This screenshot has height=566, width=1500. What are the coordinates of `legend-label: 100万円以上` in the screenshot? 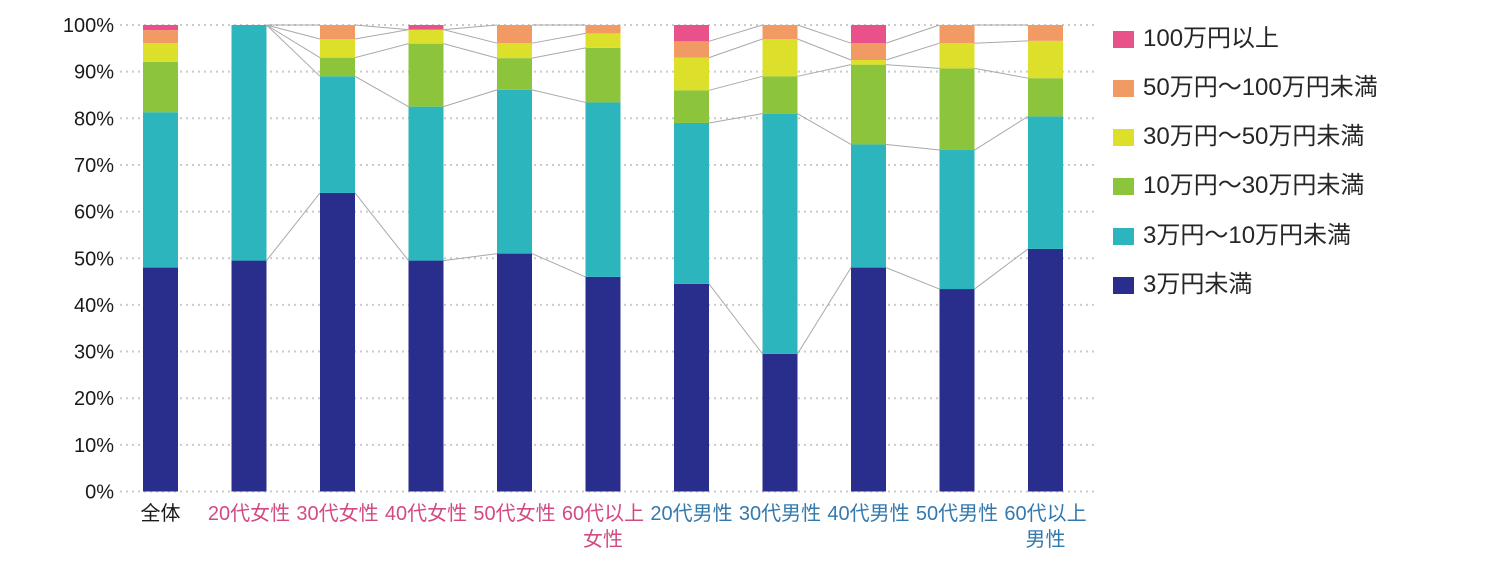 It's located at (1211, 38).